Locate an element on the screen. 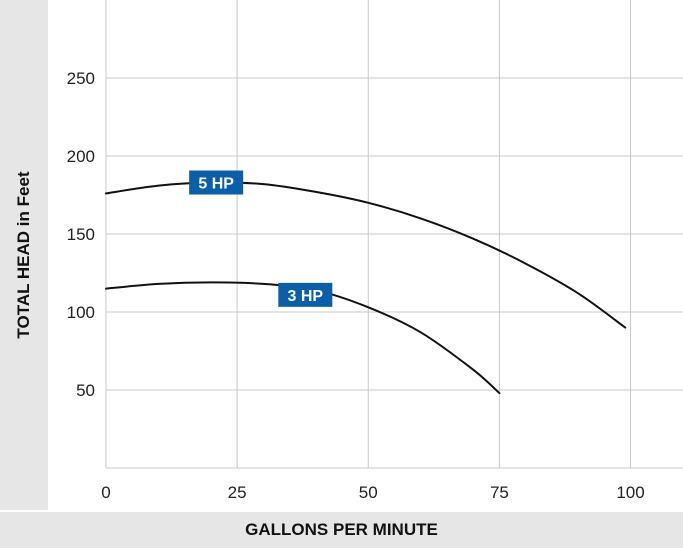  x-tick-label: 100 is located at coordinates (630, 492).